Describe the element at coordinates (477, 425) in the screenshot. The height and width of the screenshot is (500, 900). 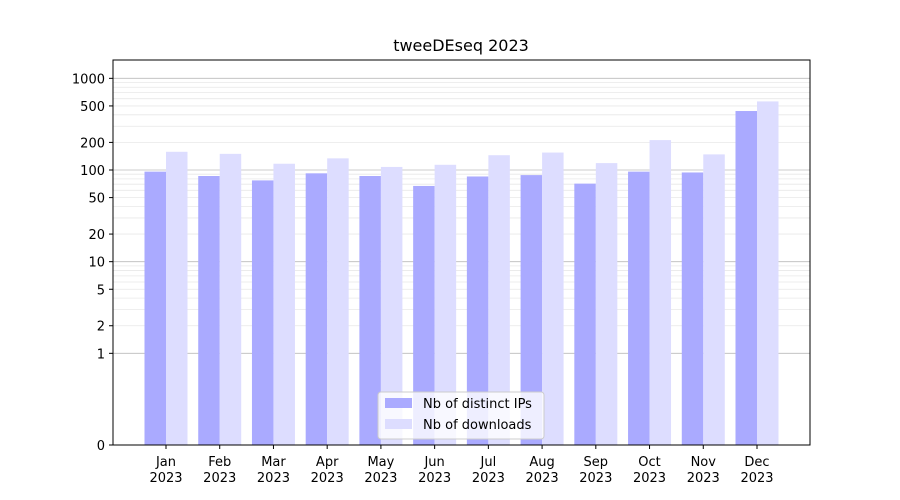
I see `legend-label-downloads: Nb of downloads` at that location.